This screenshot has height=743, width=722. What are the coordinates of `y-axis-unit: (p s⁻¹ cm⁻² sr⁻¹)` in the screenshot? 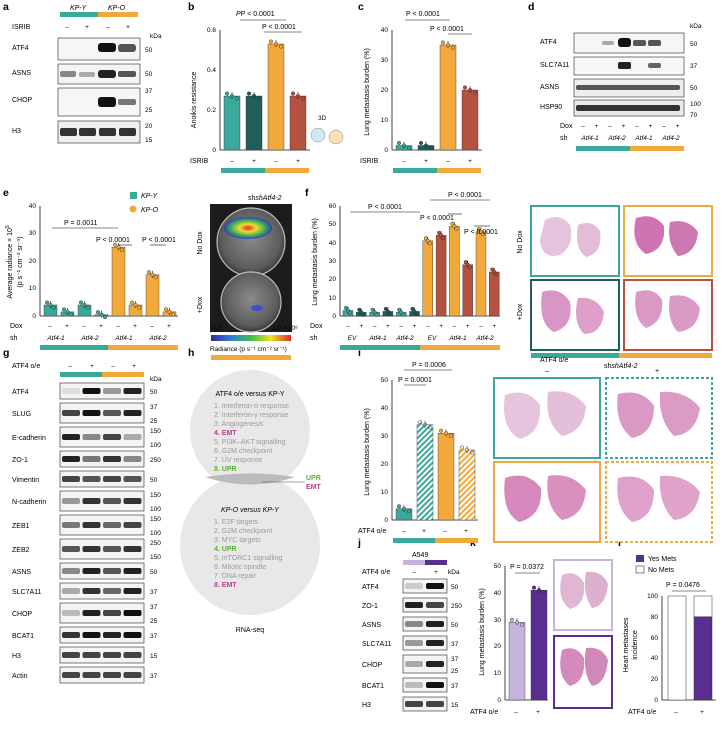 It's located at (20, 261).